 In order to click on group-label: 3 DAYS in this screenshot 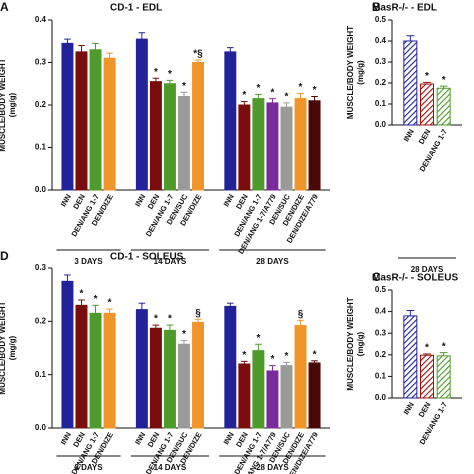, I will do `click(88, 467)`.